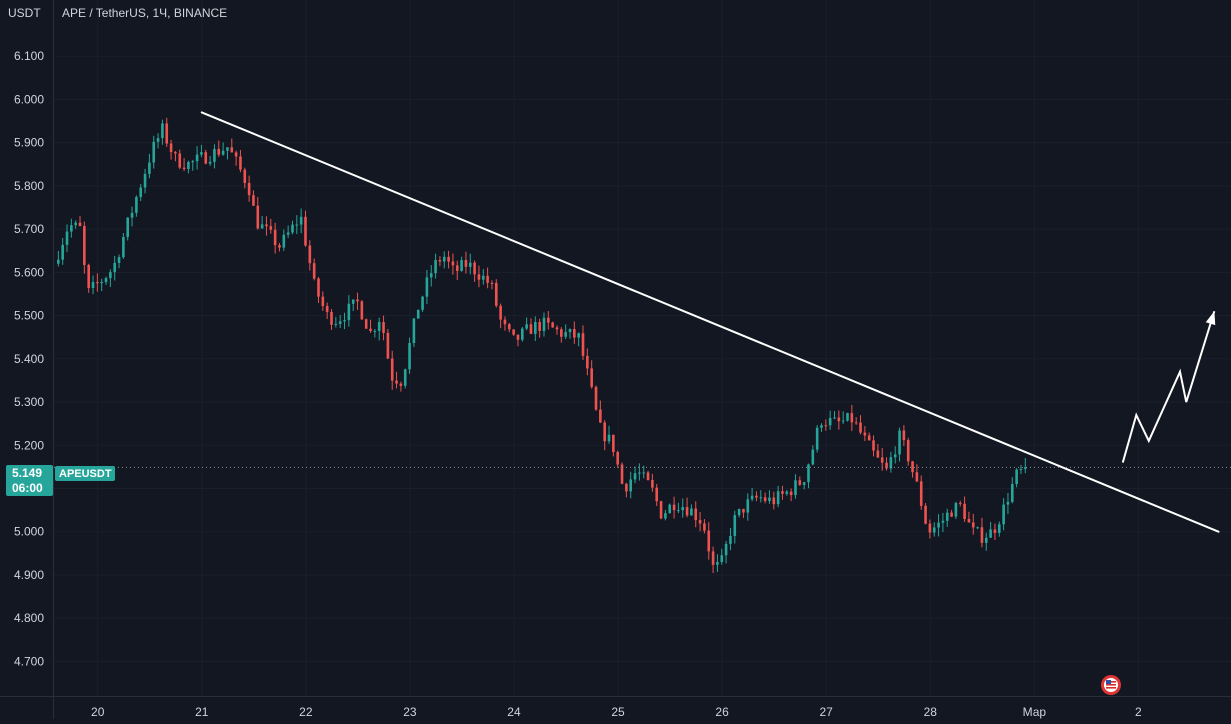 The height and width of the screenshot is (724, 1231). What do you see at coordinates (29, 99) in the screenshot?
I see `price-tick-label: 6.000` at bounding box center [29, 99].